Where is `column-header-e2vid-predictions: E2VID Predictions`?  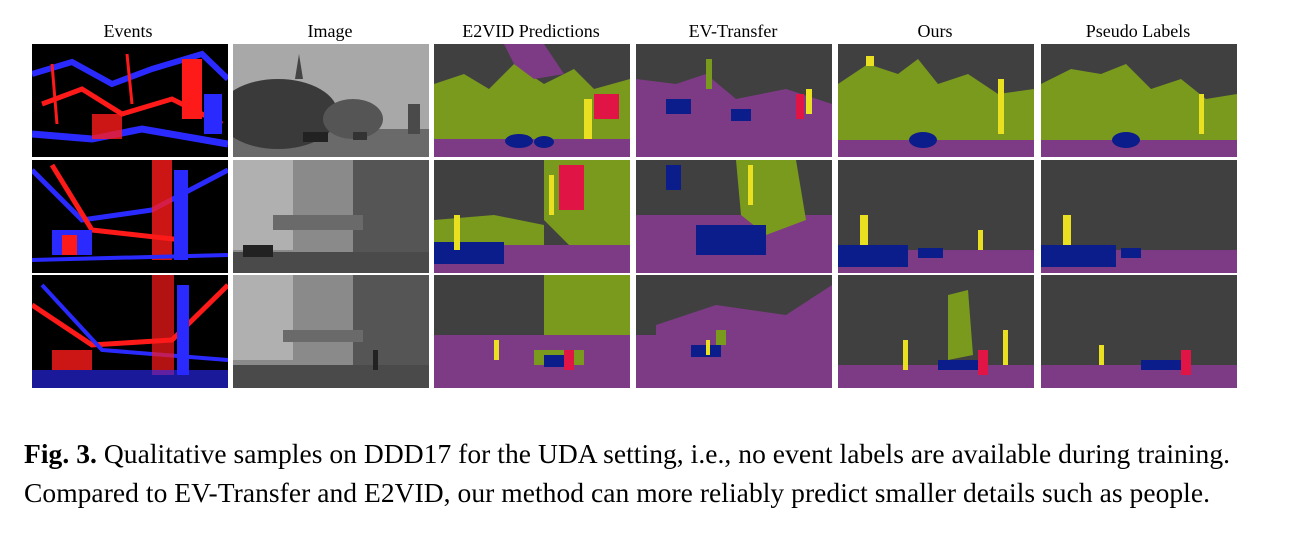
column-header-e2vid-predictions: E2VID Predictions is located at coordinates (531, 31).